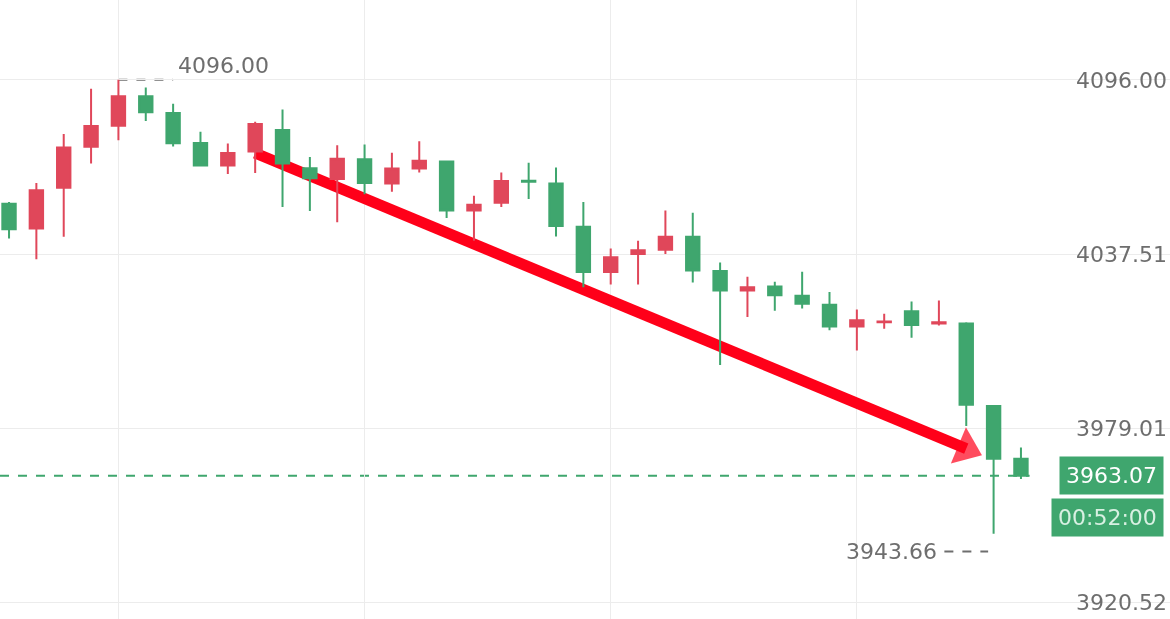 This screenshot has width=1170, height=619. What do you see at coordinates (1121, 254) in the screenshot?
I see `y-tick-label: 4037.51` at bounding box center [1121, 254].